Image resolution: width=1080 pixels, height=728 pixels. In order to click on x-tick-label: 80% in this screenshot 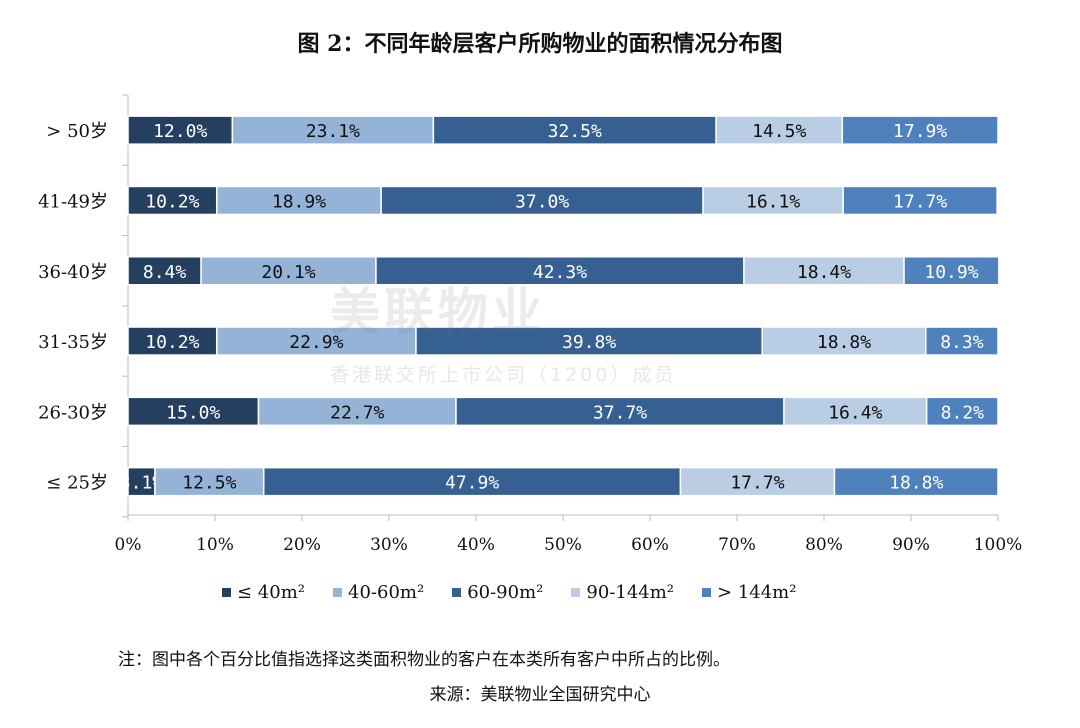, I will do `click(824, 545)`.